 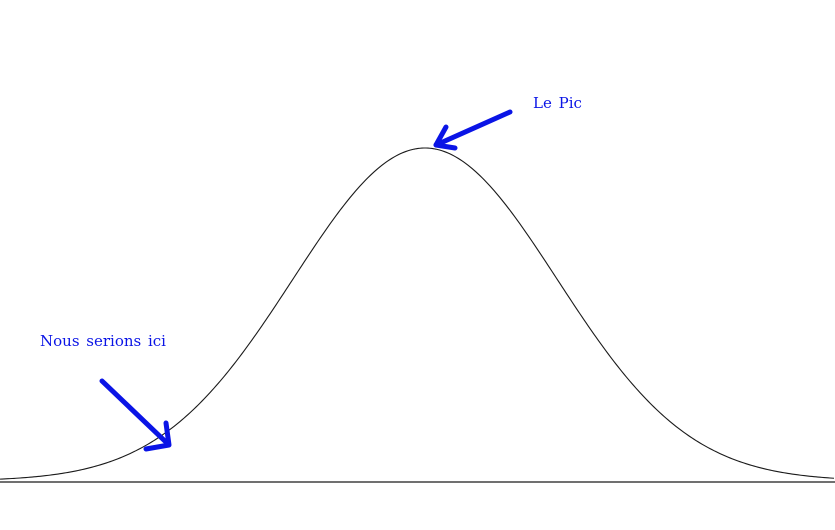 I want to click on peak-arrow-icon, so click(x=473, y=130).